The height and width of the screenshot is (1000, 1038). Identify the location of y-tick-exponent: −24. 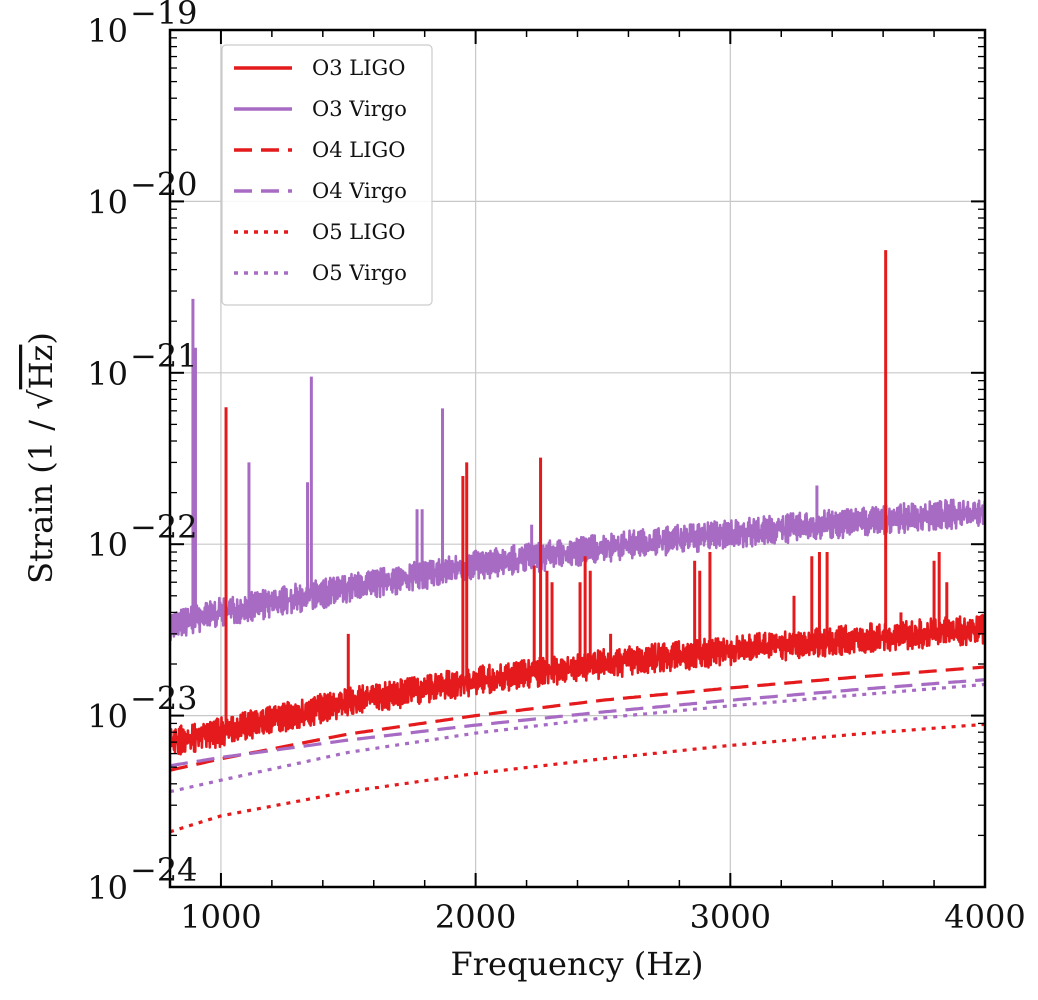
(164, 870).